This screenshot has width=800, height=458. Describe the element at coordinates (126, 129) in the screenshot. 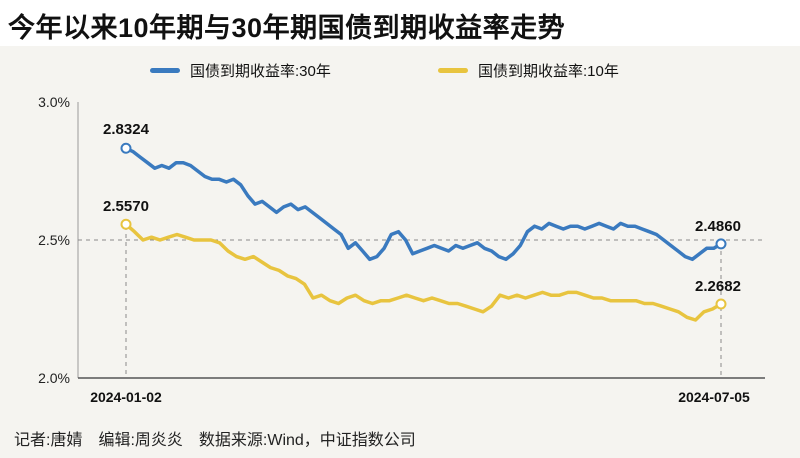

I see `data-label-30y-start: 2.8324` at that location.